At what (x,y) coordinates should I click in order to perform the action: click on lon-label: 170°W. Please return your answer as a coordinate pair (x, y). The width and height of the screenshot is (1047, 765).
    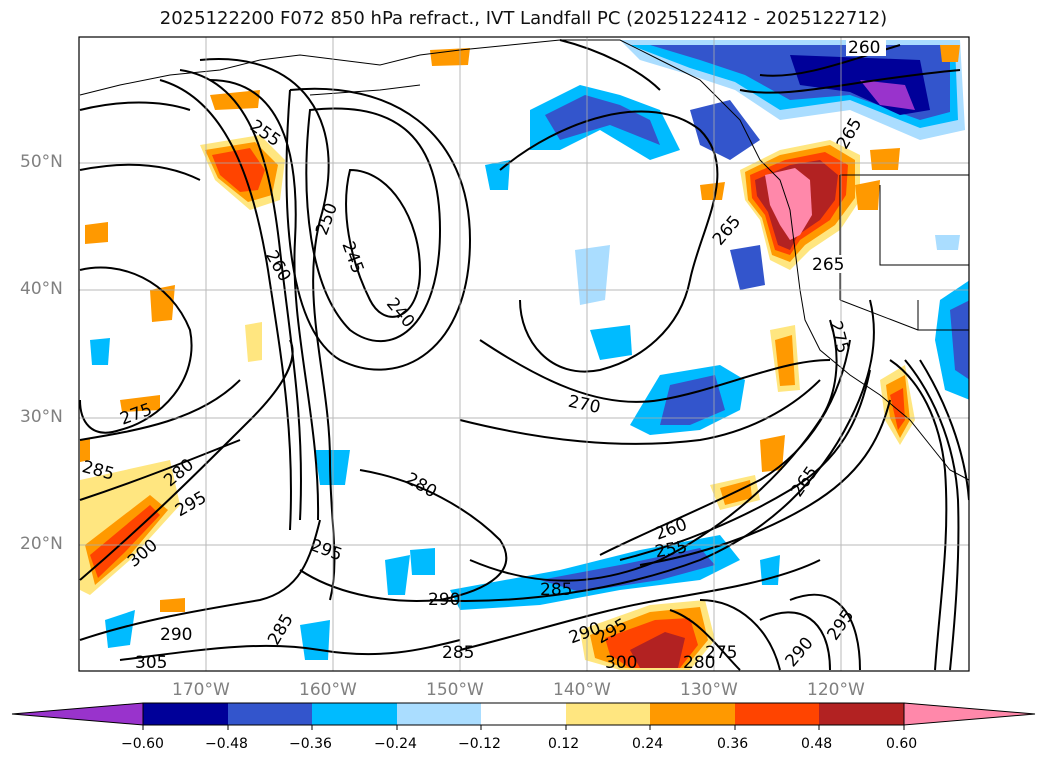
    Looking at the image, I should click on (201, 690).